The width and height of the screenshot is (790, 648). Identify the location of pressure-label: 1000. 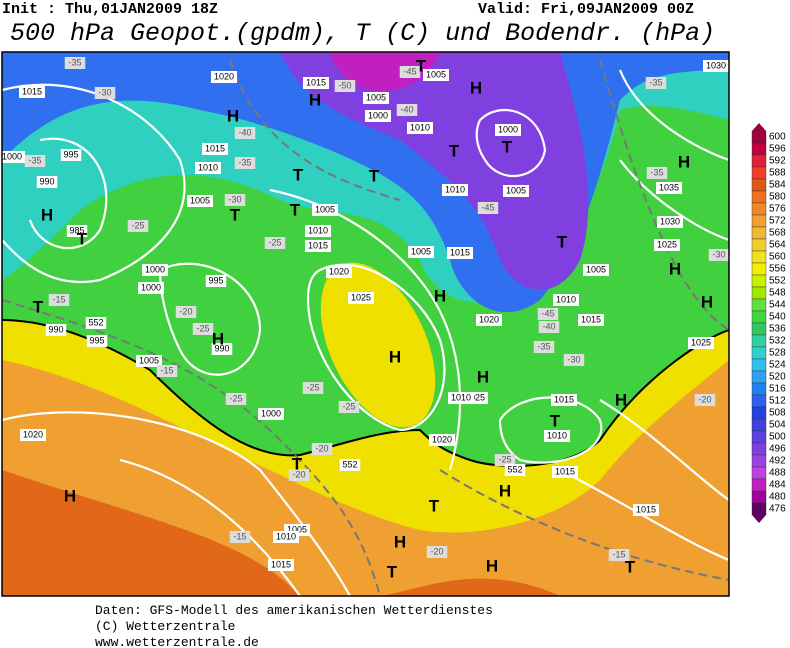
(151, 287).